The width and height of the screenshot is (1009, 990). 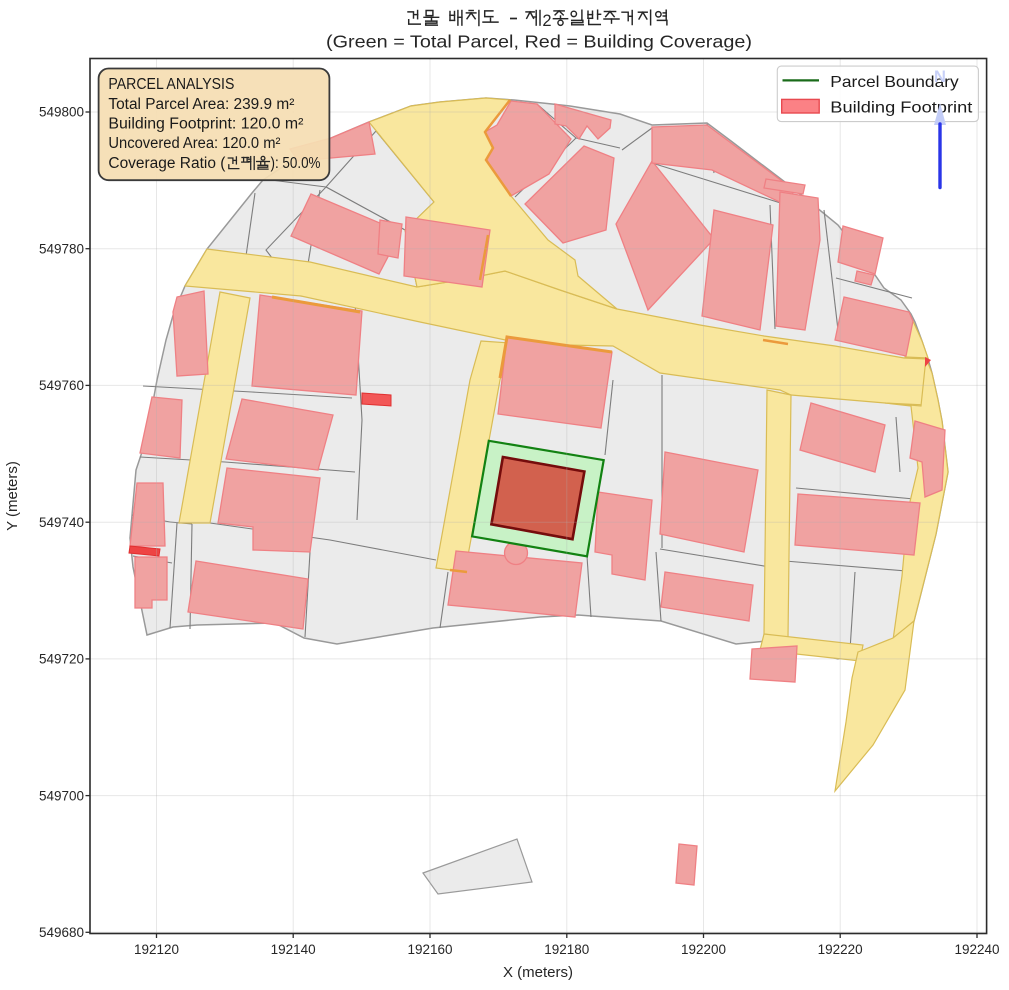 I want to click on svg-text: 192200, so click(x=703, y=949).